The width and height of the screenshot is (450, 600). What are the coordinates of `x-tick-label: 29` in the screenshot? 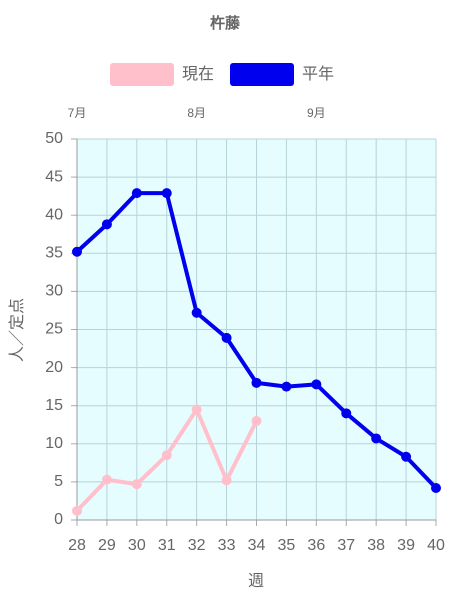 It's located at (107, 545).